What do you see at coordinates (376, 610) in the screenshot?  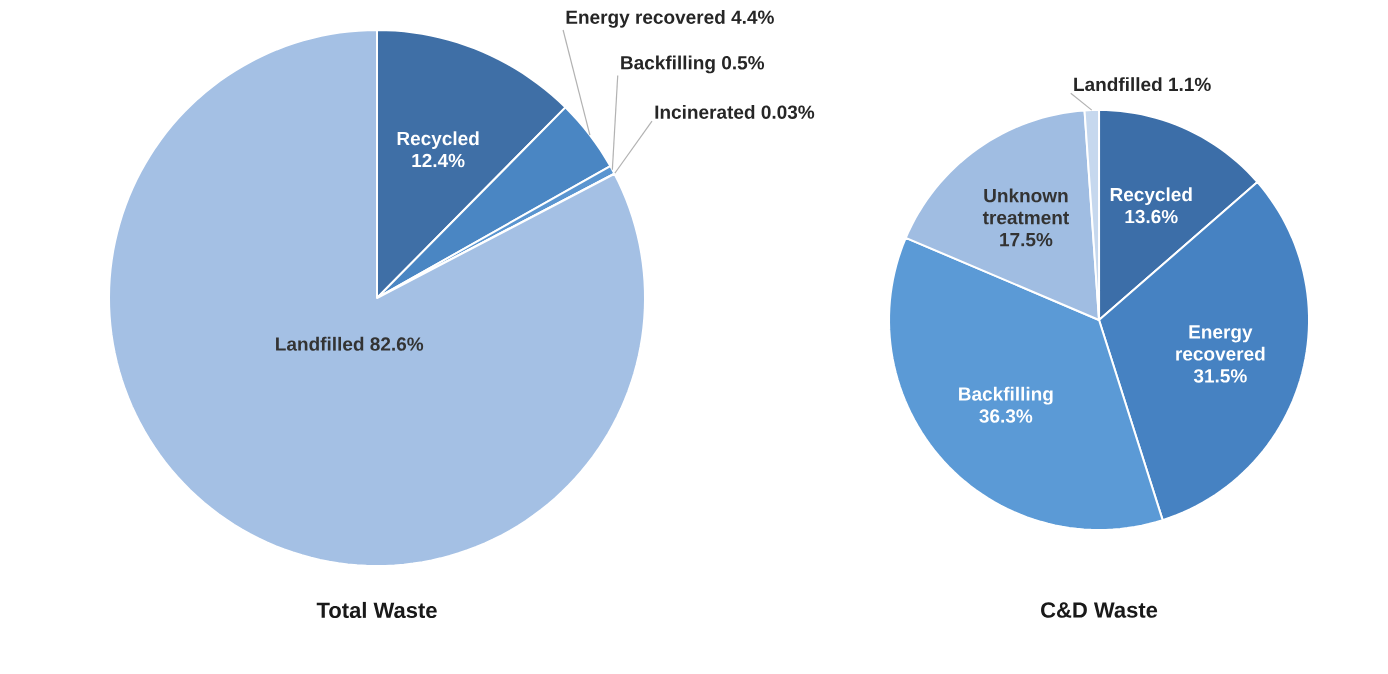 I see `text: Total Waste` at bounding box center [376, 610].